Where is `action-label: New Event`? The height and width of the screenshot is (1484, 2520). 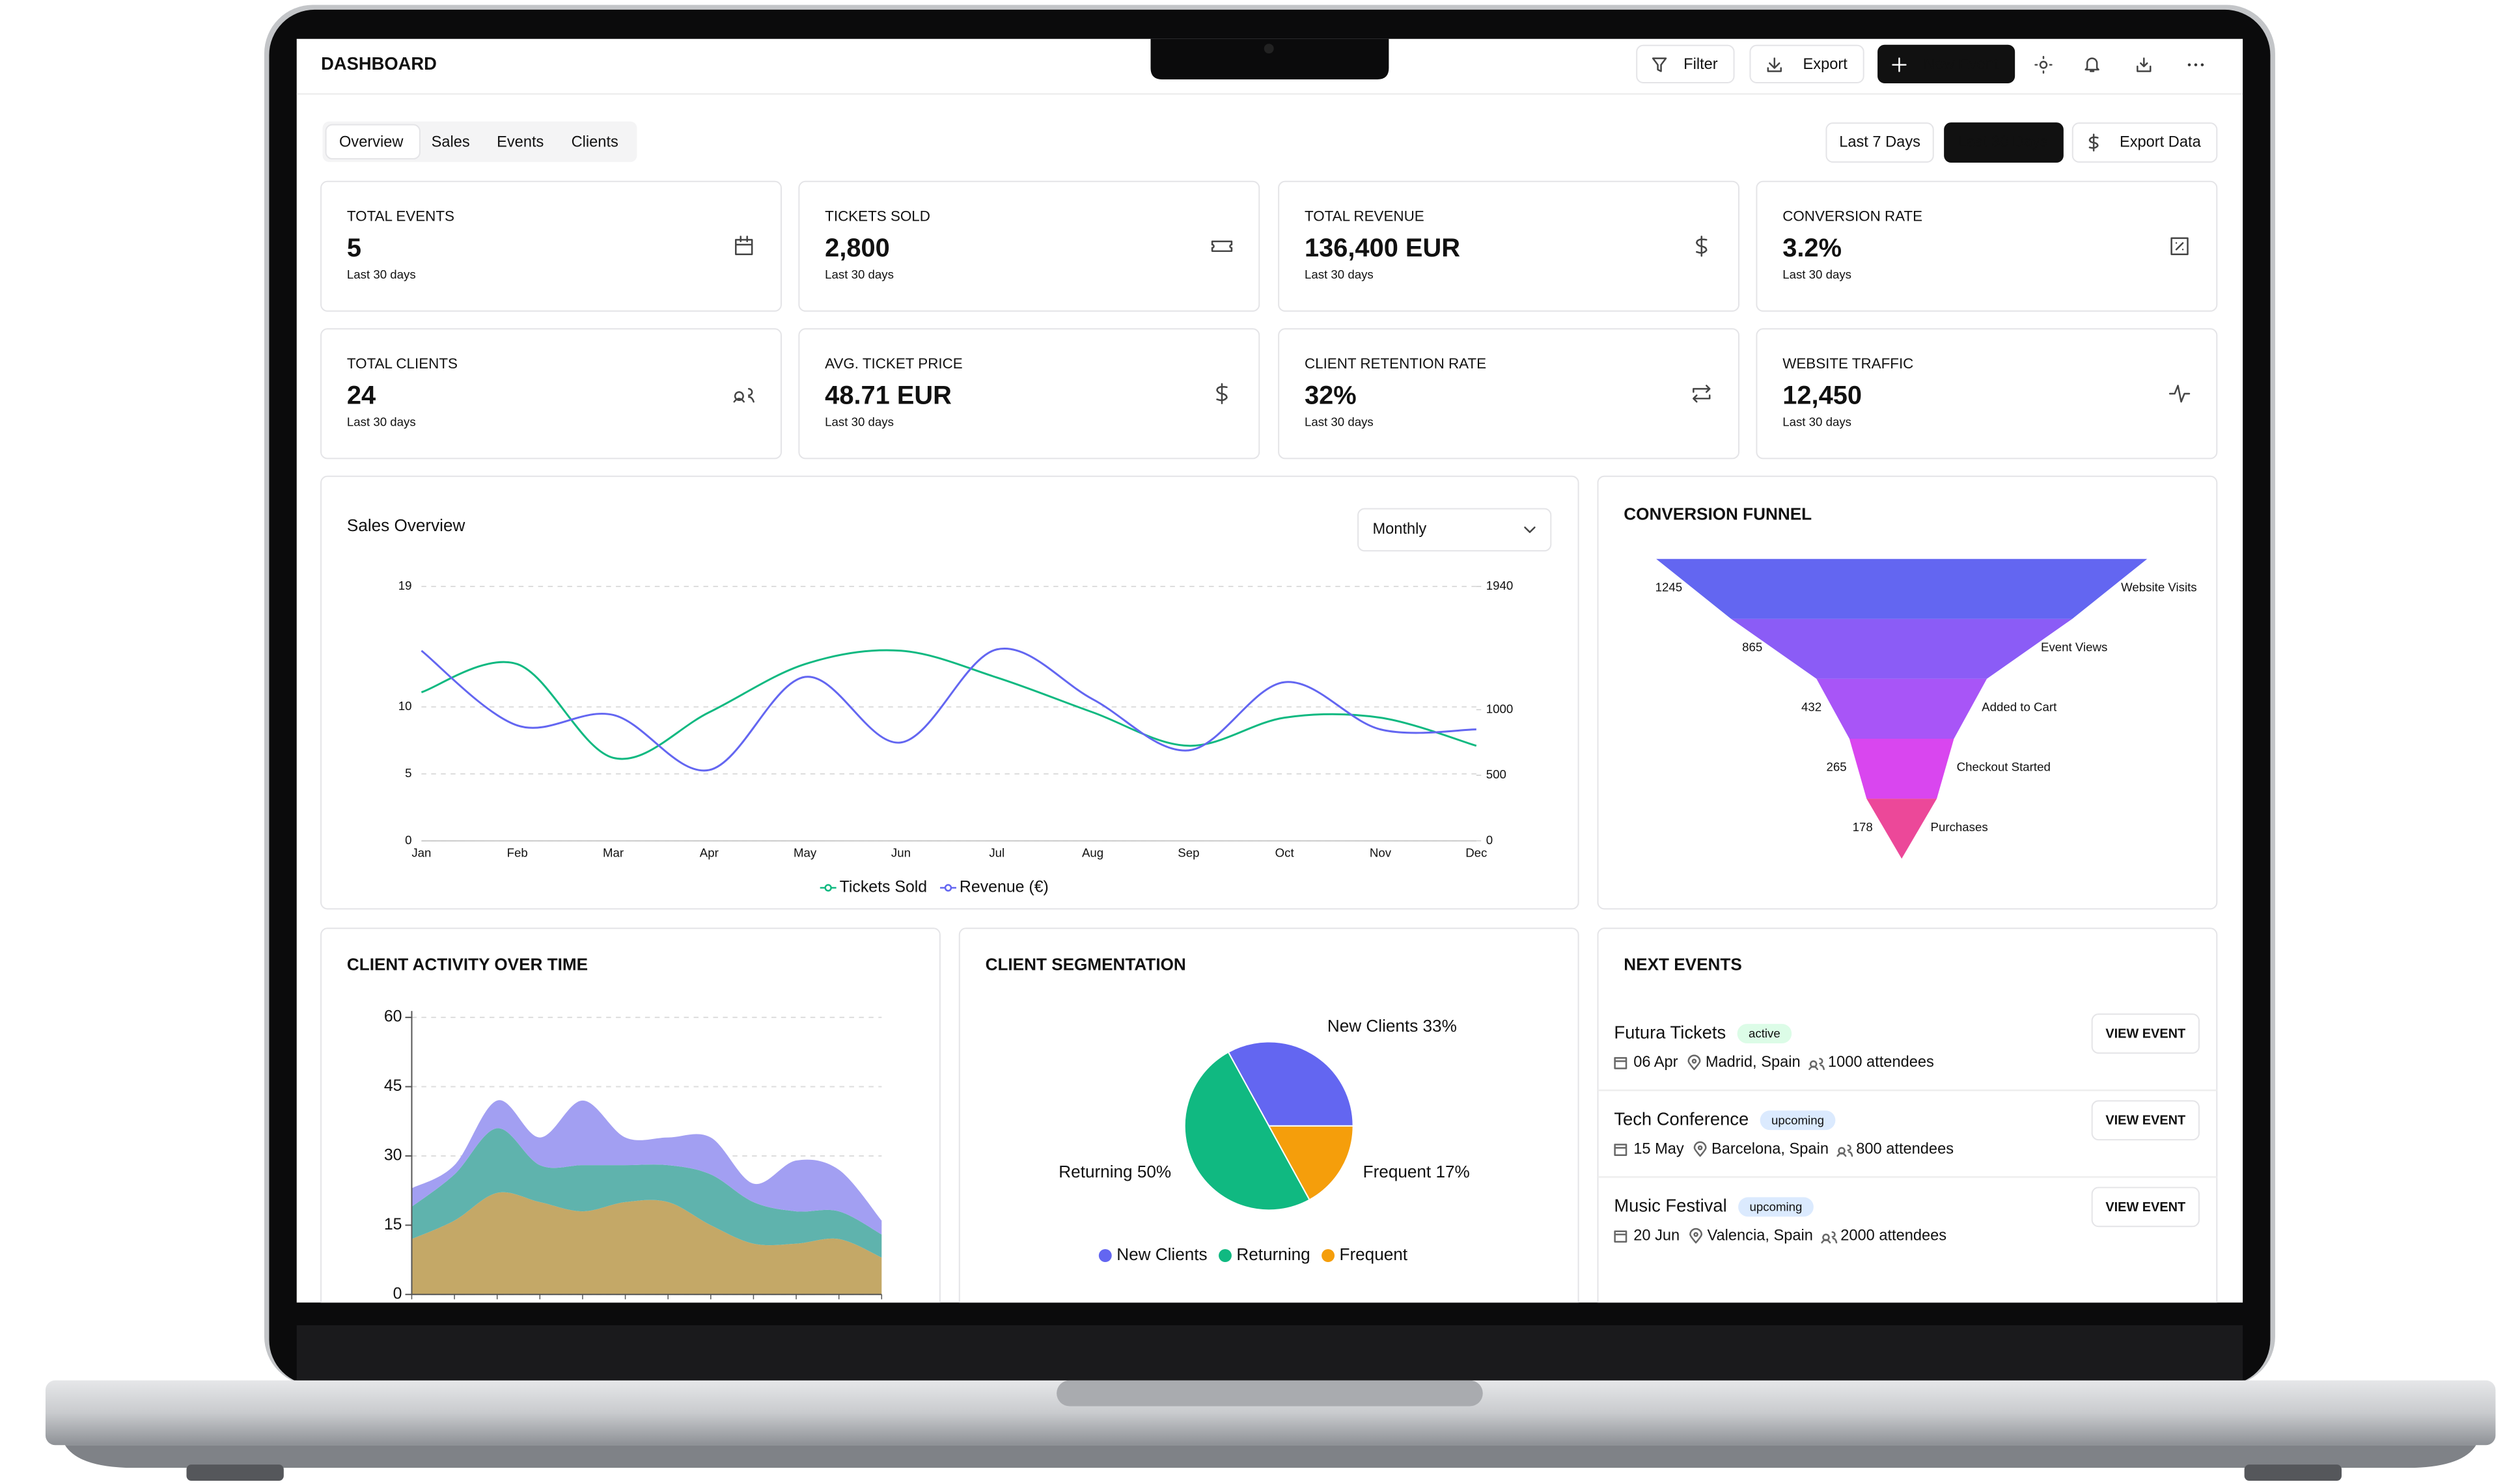
action-label: New Event is located at coordinates (1962, 64).